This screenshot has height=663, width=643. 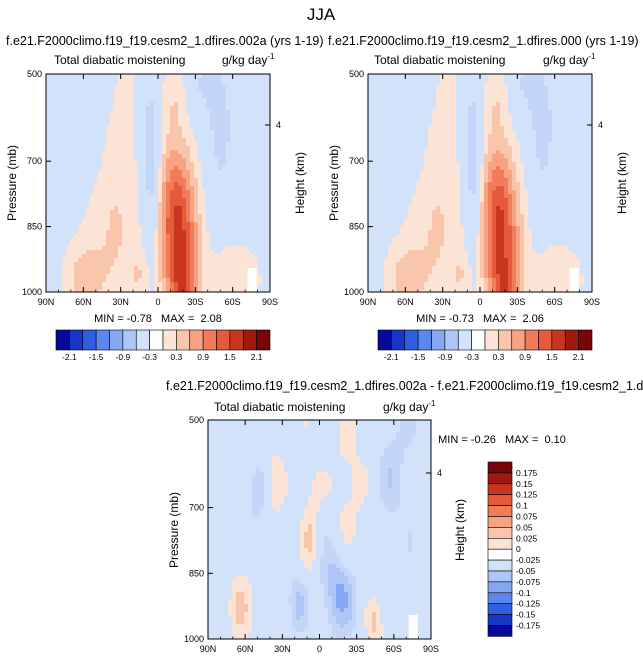 What do you see at coordinates (498, 357) in the screenshot?
I see `colorbar-label: 0.3` at bounding box center [498, 357].